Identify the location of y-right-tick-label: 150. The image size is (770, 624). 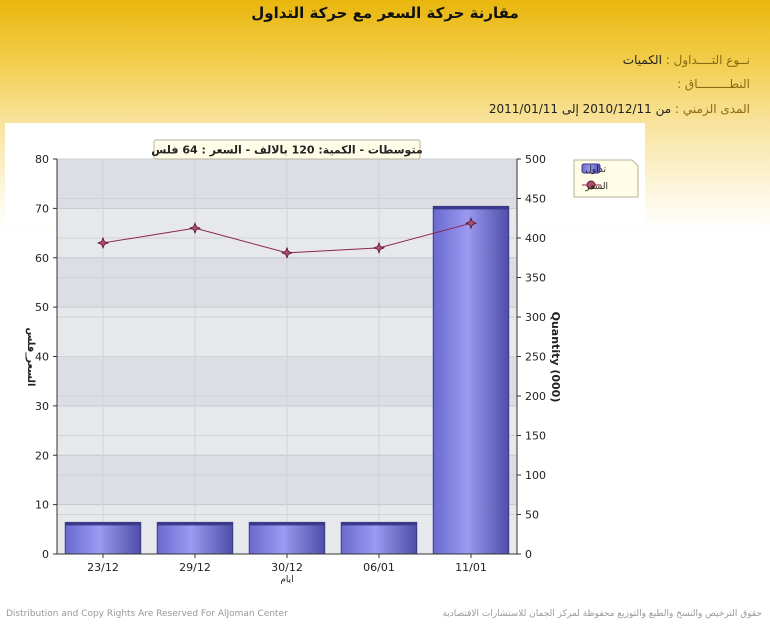
(535, 436).